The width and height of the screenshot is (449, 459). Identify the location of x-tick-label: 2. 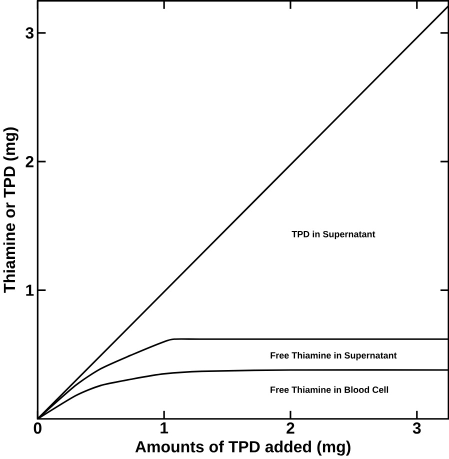
(290, 428).